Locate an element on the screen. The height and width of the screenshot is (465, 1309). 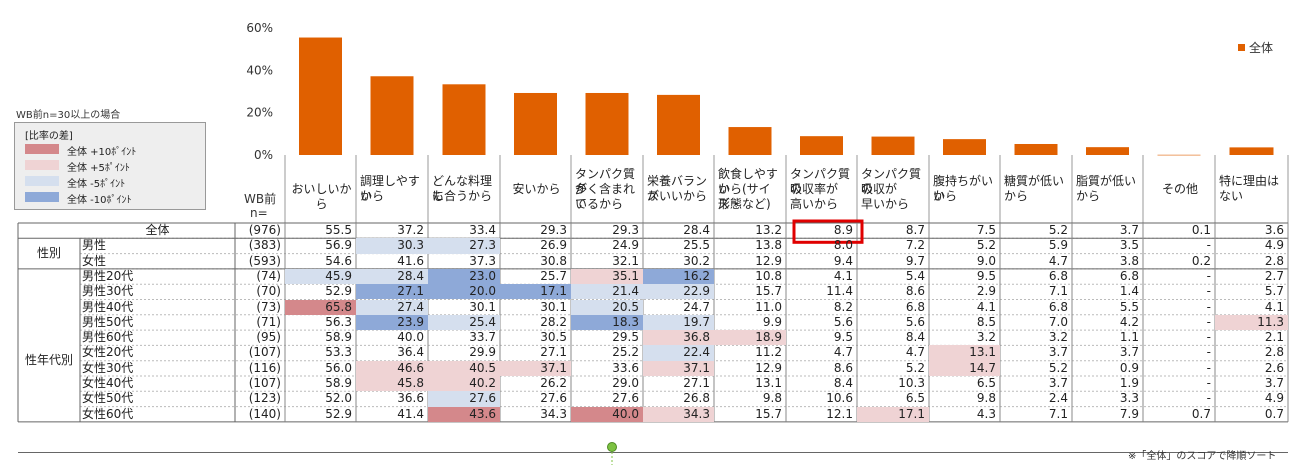
table-cell: 19.7 is located at coordinates (678, 322).